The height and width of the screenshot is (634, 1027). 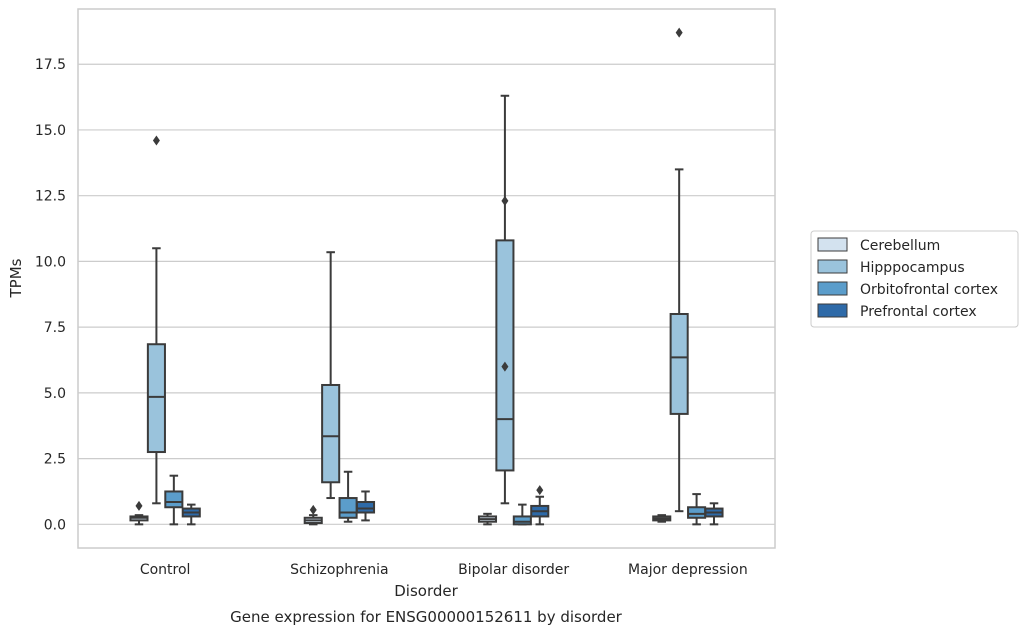 I want to click on y-tick-label: 2.5, so click(x=55, y=460).